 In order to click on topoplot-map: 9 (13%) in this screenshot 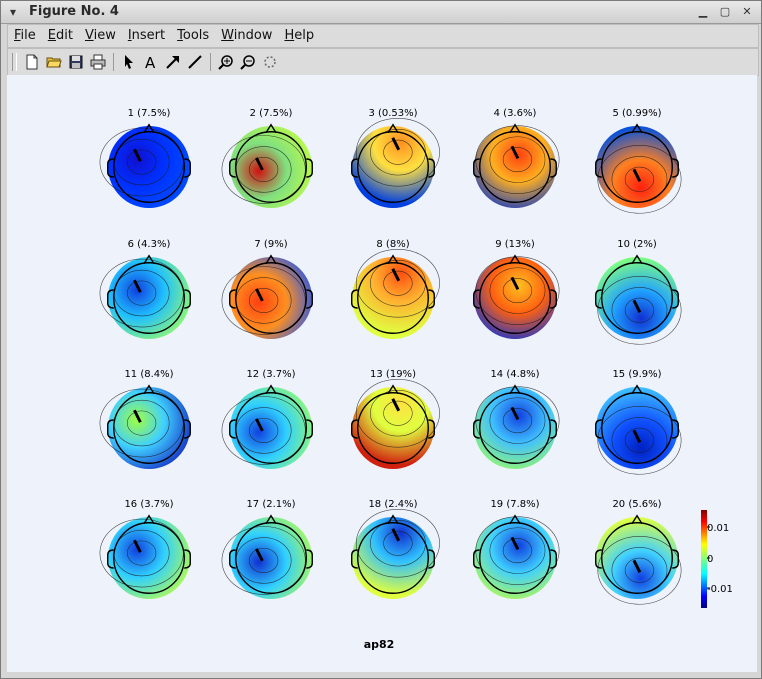, I will do `click(516, 289)`.